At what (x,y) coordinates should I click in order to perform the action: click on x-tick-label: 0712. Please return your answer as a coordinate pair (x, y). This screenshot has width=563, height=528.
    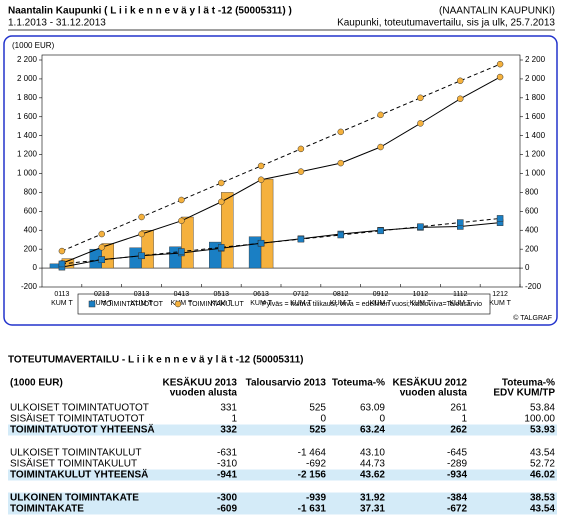
    Looking at the image, I should click on (301, 294).